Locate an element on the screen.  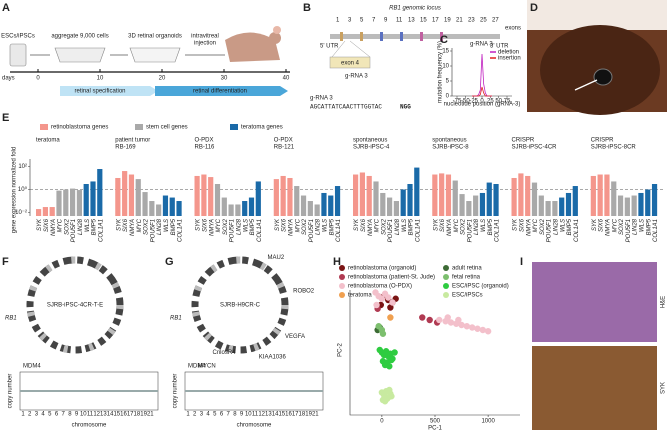
chromosome-label: 15 is located at coordinates (281, 415).